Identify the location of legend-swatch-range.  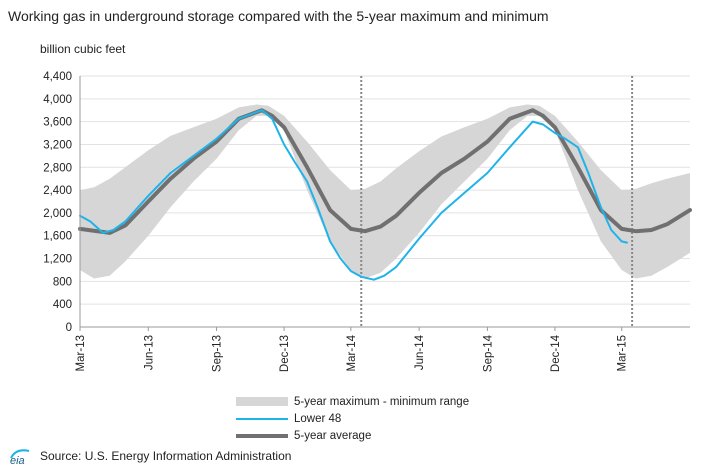
(262, 401).